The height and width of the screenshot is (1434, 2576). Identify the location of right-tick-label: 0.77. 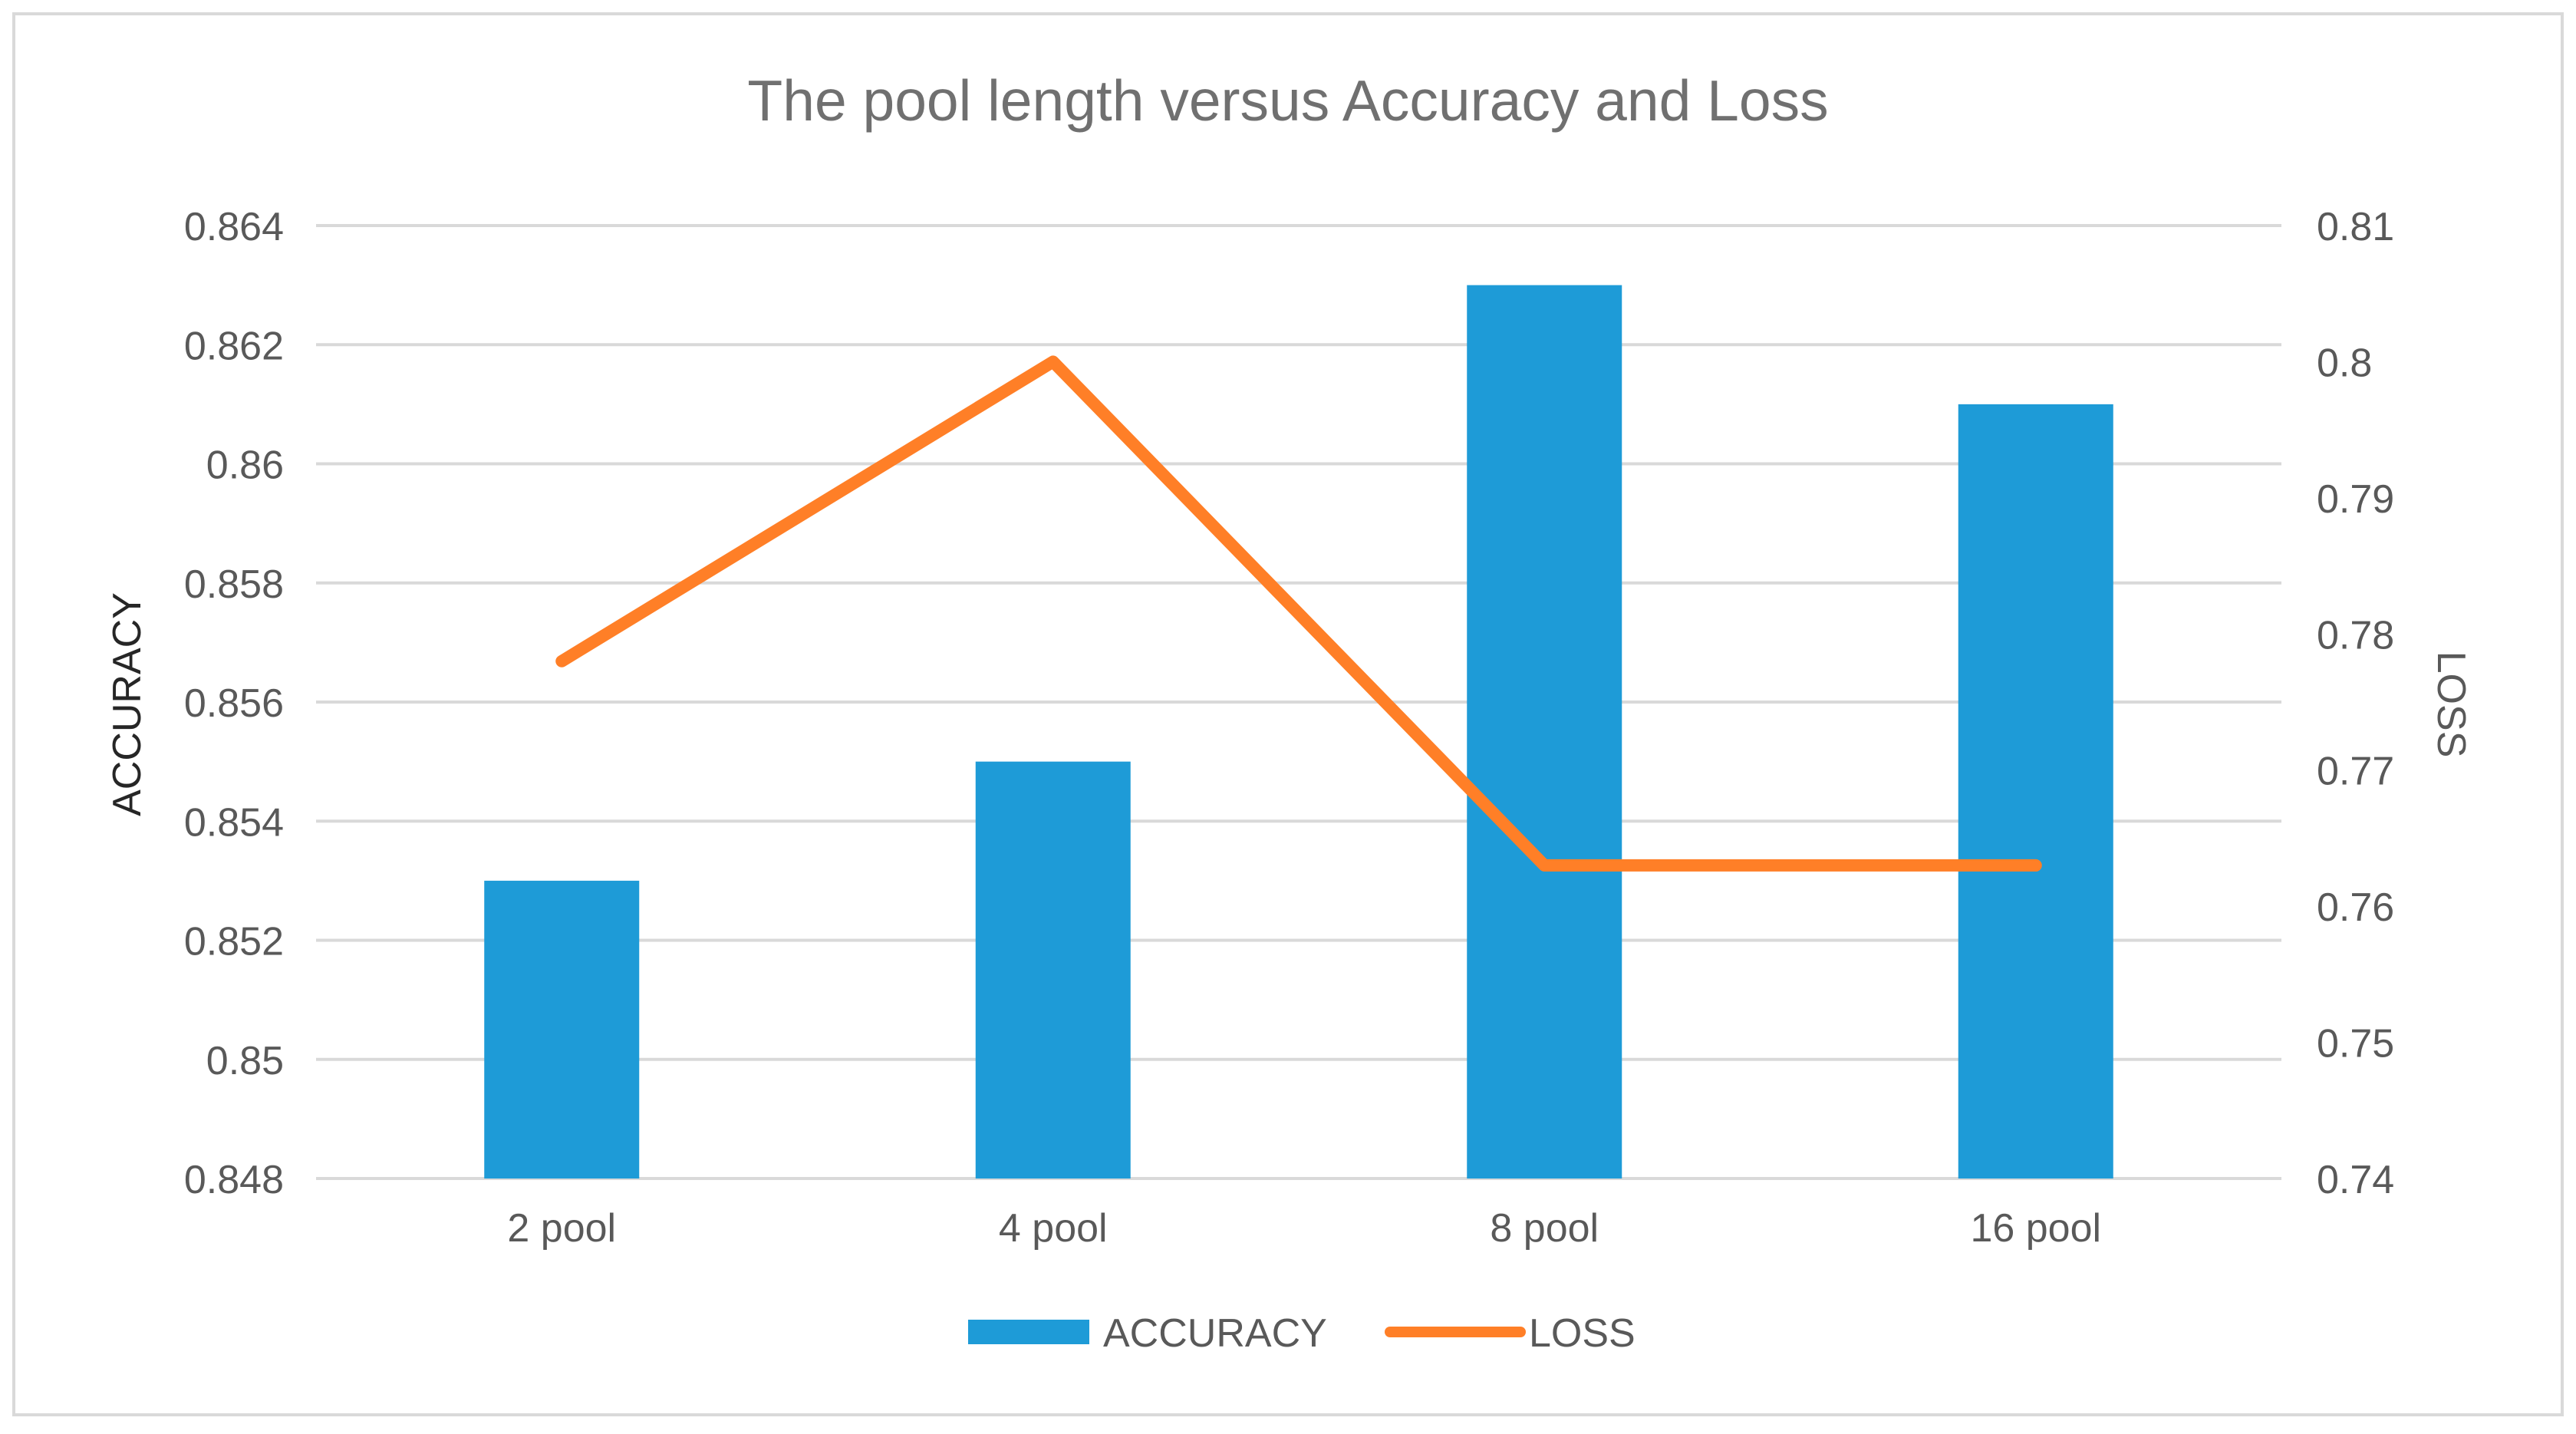
(2355, 772).